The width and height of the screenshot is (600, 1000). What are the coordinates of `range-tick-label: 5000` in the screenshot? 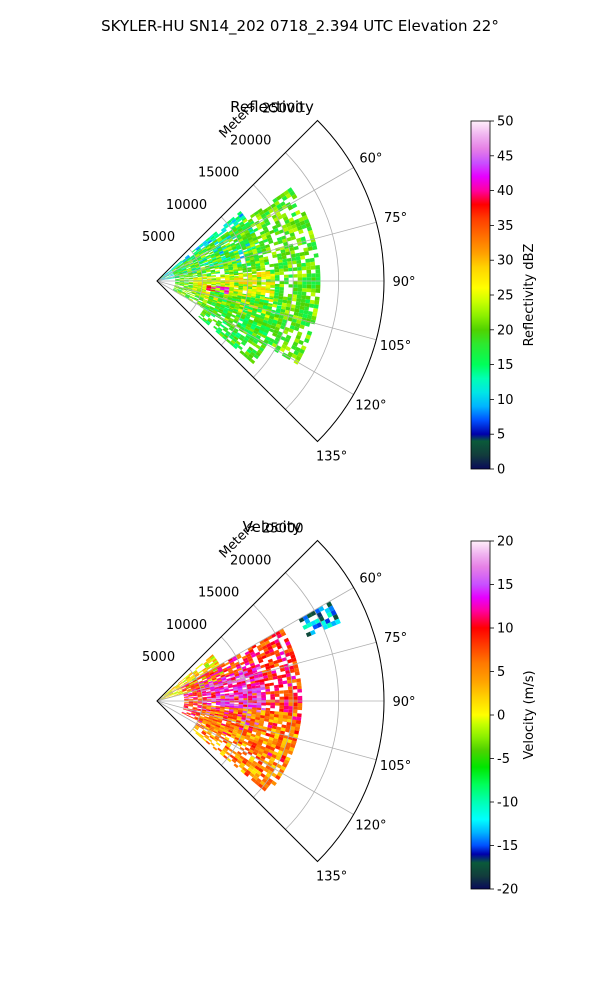 It's located at (158, 657).